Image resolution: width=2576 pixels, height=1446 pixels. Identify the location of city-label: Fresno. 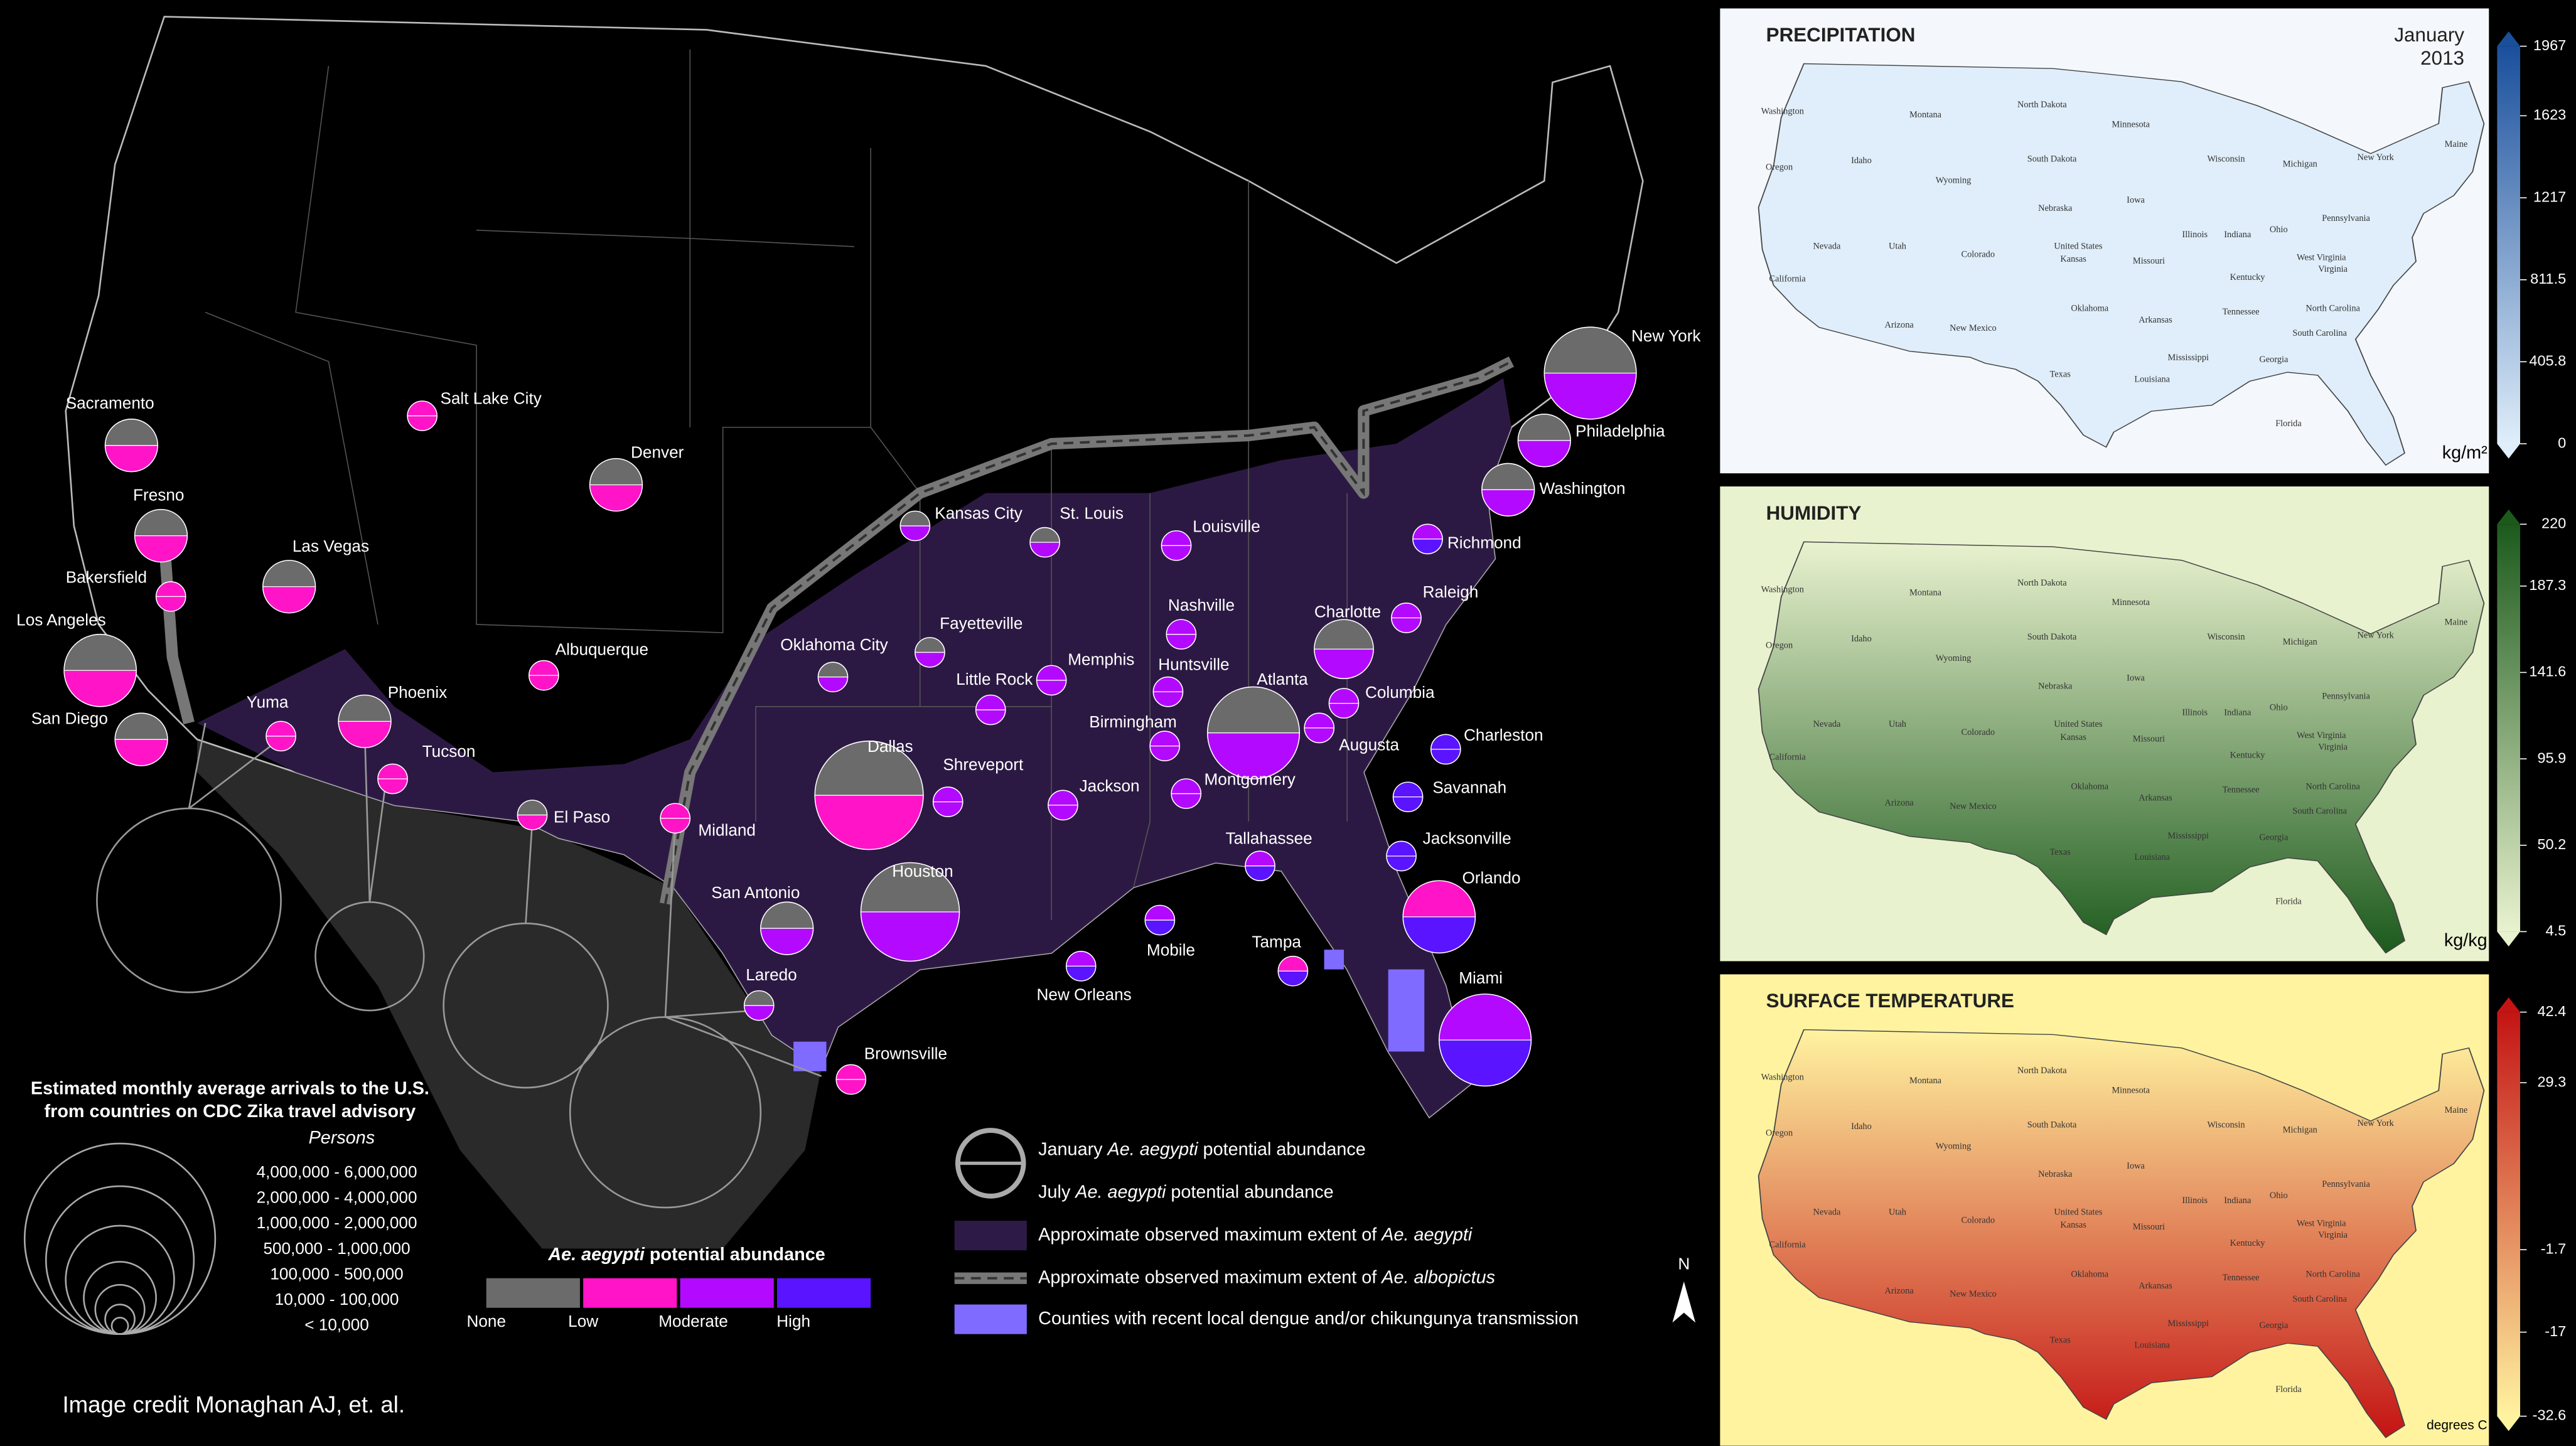
(158, 495).